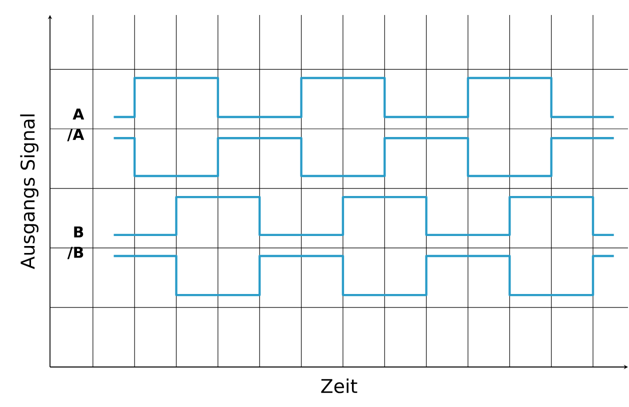  What do you see at coordinates (79, 232) in the screenshot?
I see `text: B` at bounding box center [79, 232].